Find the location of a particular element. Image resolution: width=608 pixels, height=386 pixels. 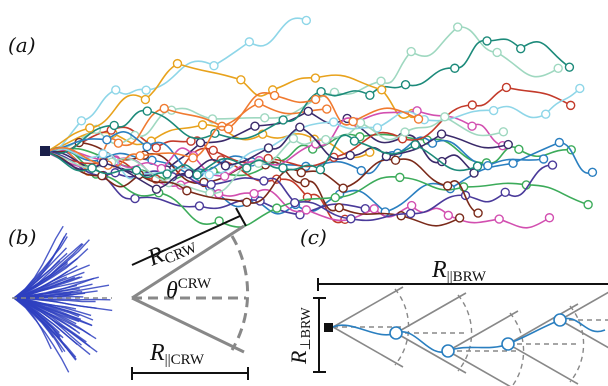

brw-source-square is located at coordinates (328, 327).